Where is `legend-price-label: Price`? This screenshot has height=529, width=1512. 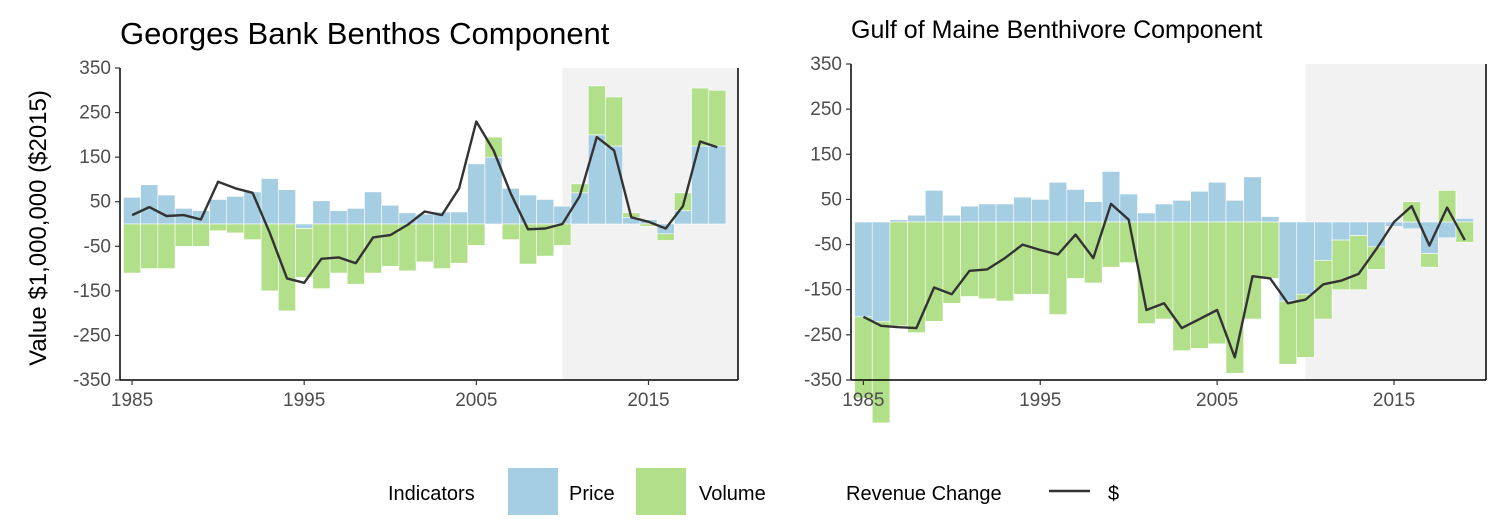 legend-price-label: Price is located at coordinates (592, 494).